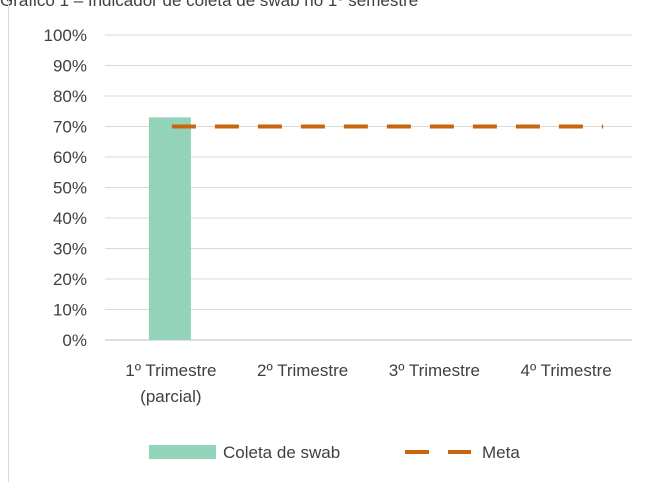 The image size is (652, 482). Describe the element at coordinates (566, 370) in the screenshot. I see `x-category-label: 4º Trimestre` at that location.